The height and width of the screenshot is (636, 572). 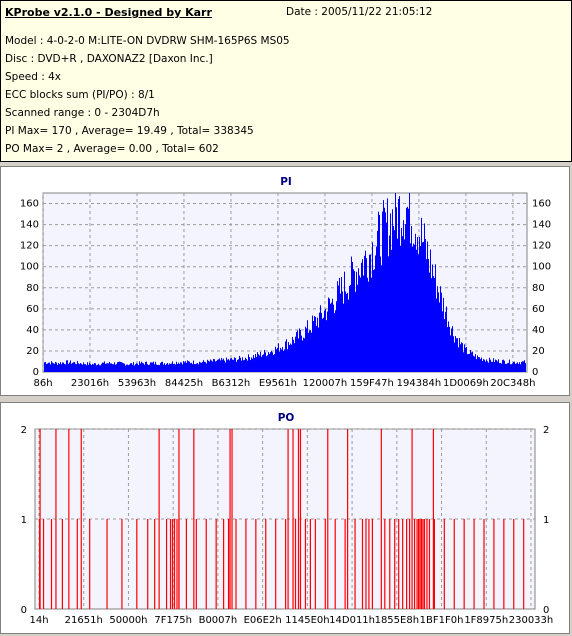 I want to click on po-x-tick: 1145E0h, so click(x=307, y=620).